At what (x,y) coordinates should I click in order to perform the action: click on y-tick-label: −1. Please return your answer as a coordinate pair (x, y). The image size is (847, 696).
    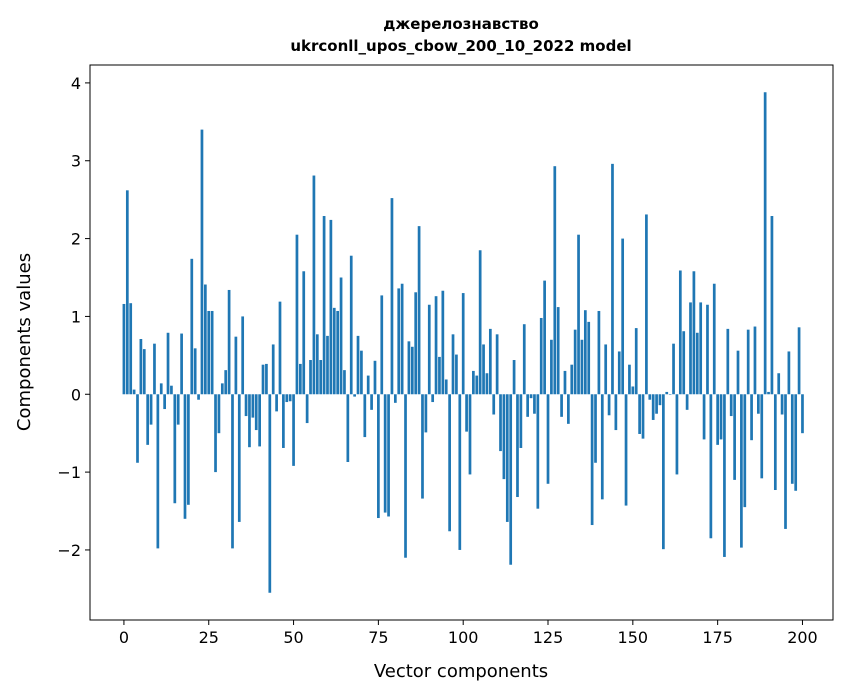
    Looking at the image, I should click on (69, 472).